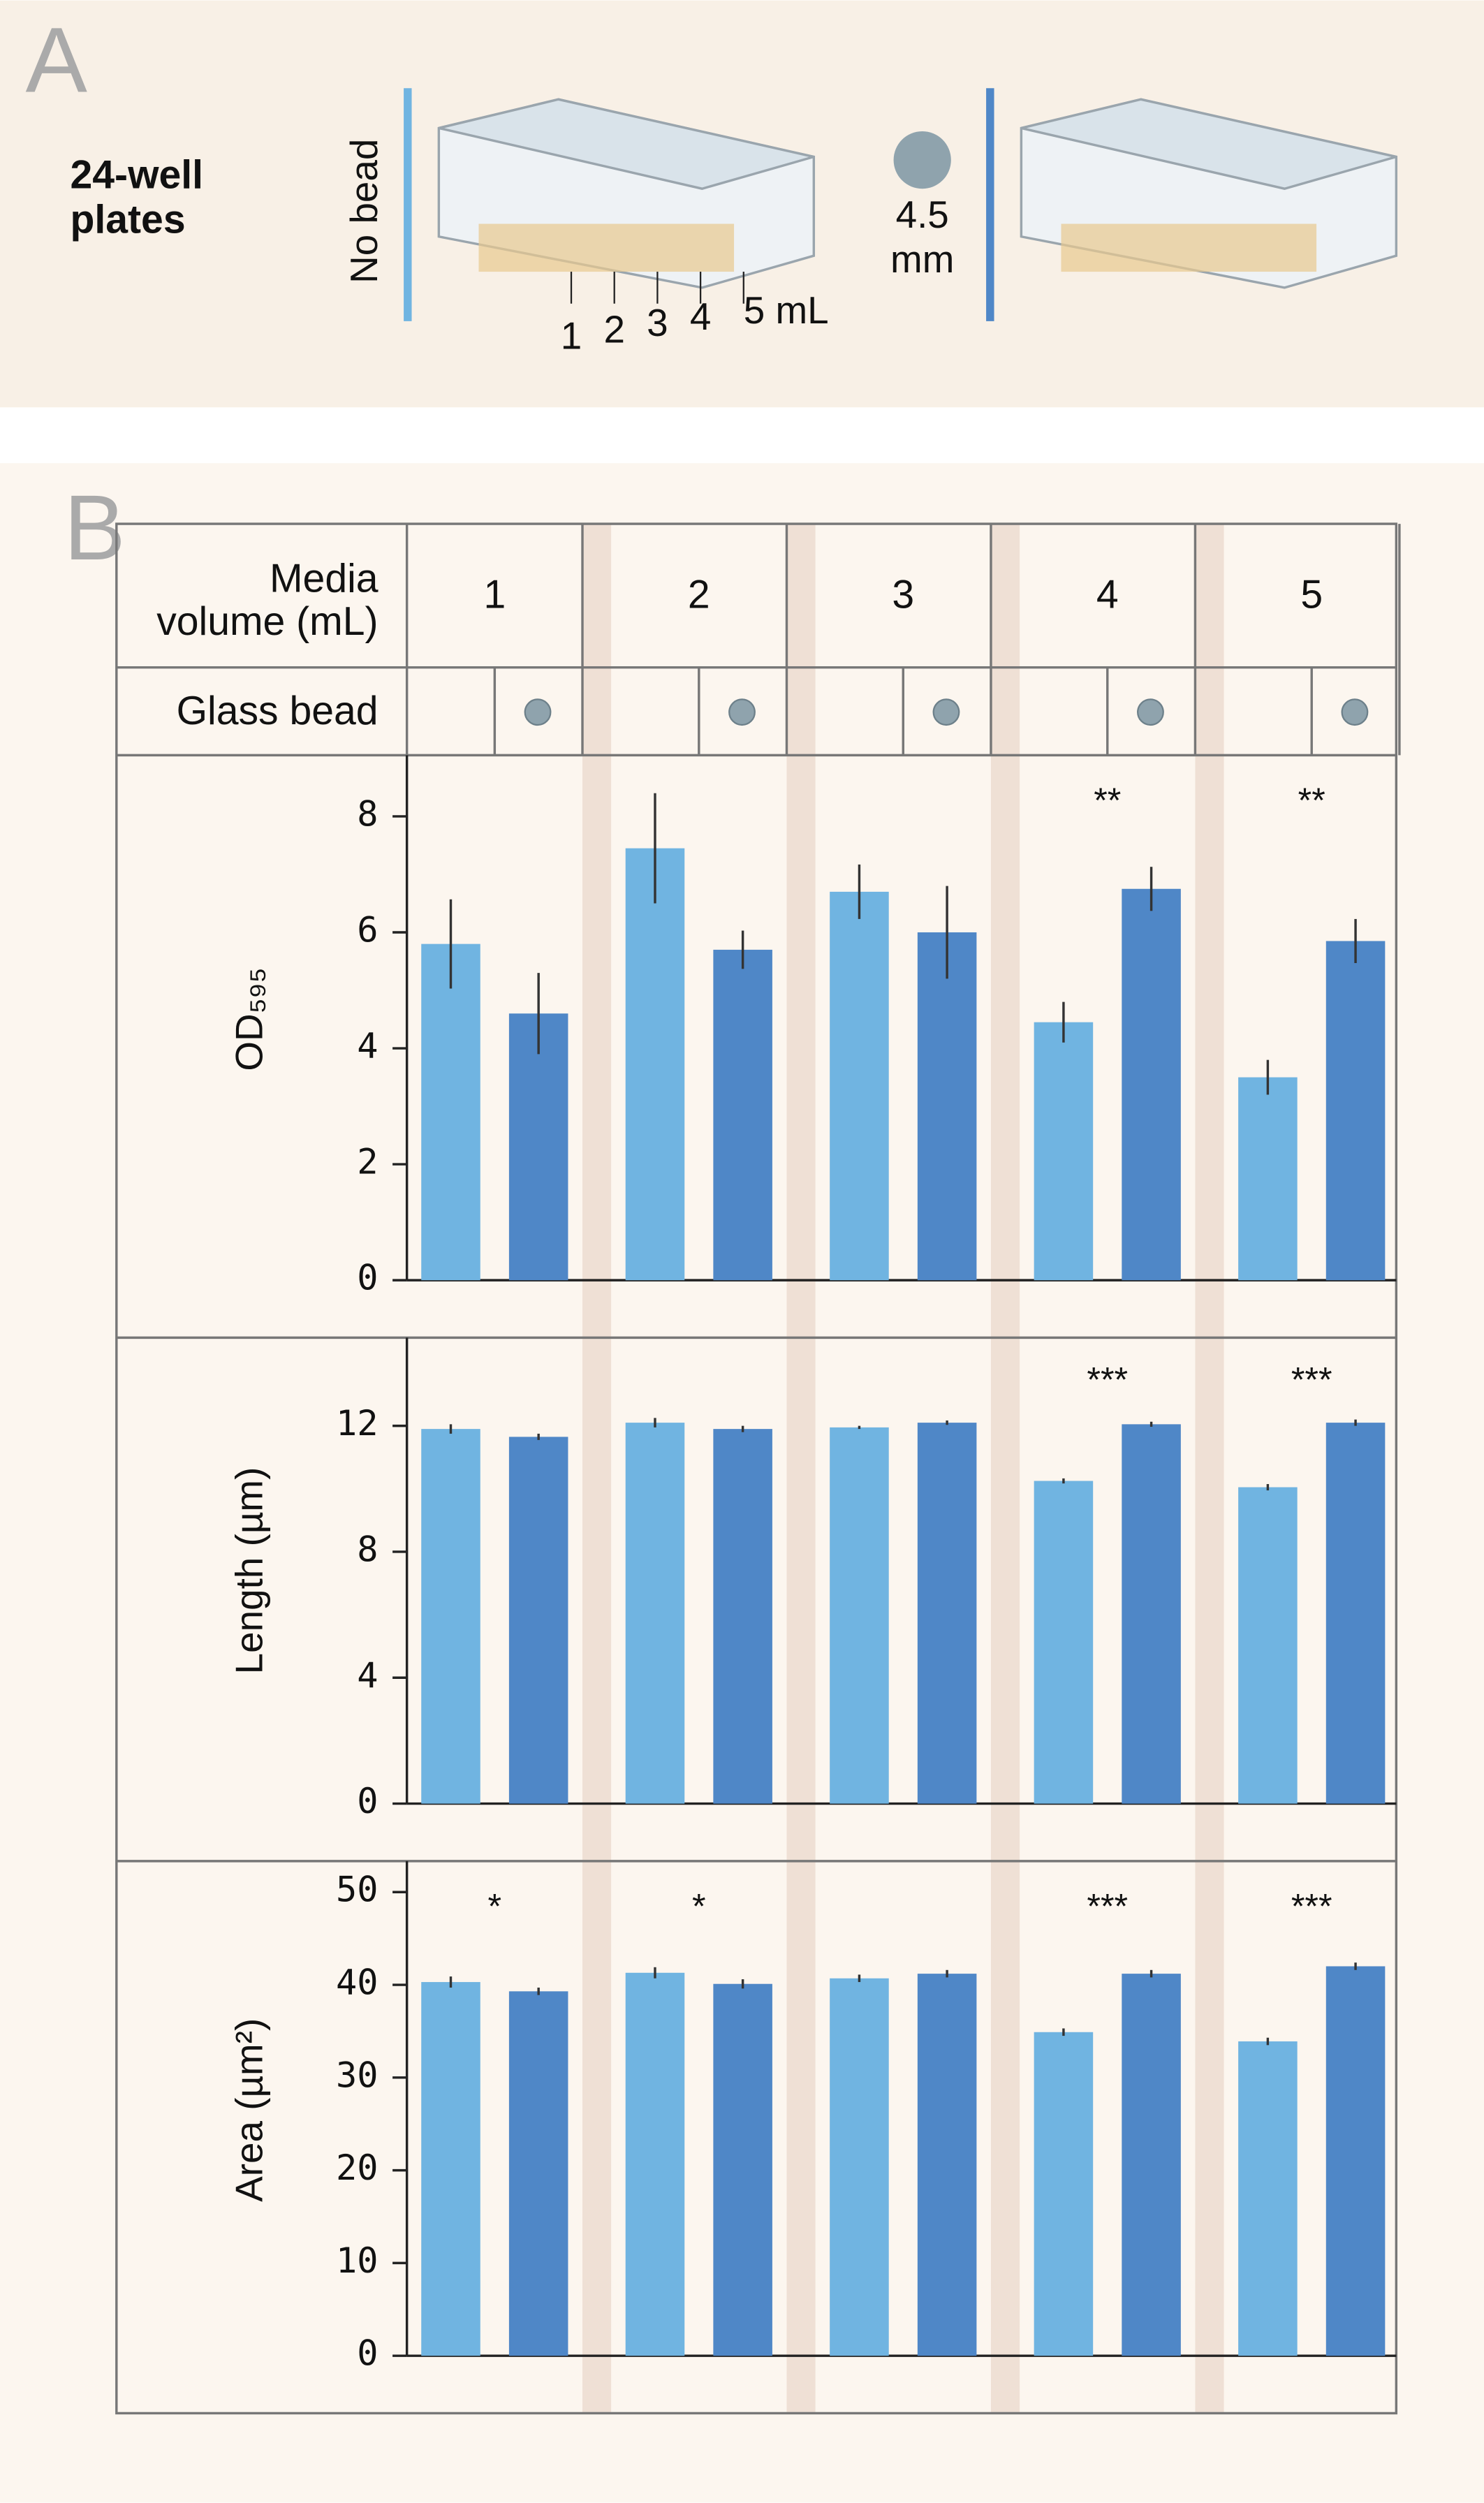 This screenshot has height=2503, width=1484. I want to click on bead-header: Glass bead, so click(278, 711).